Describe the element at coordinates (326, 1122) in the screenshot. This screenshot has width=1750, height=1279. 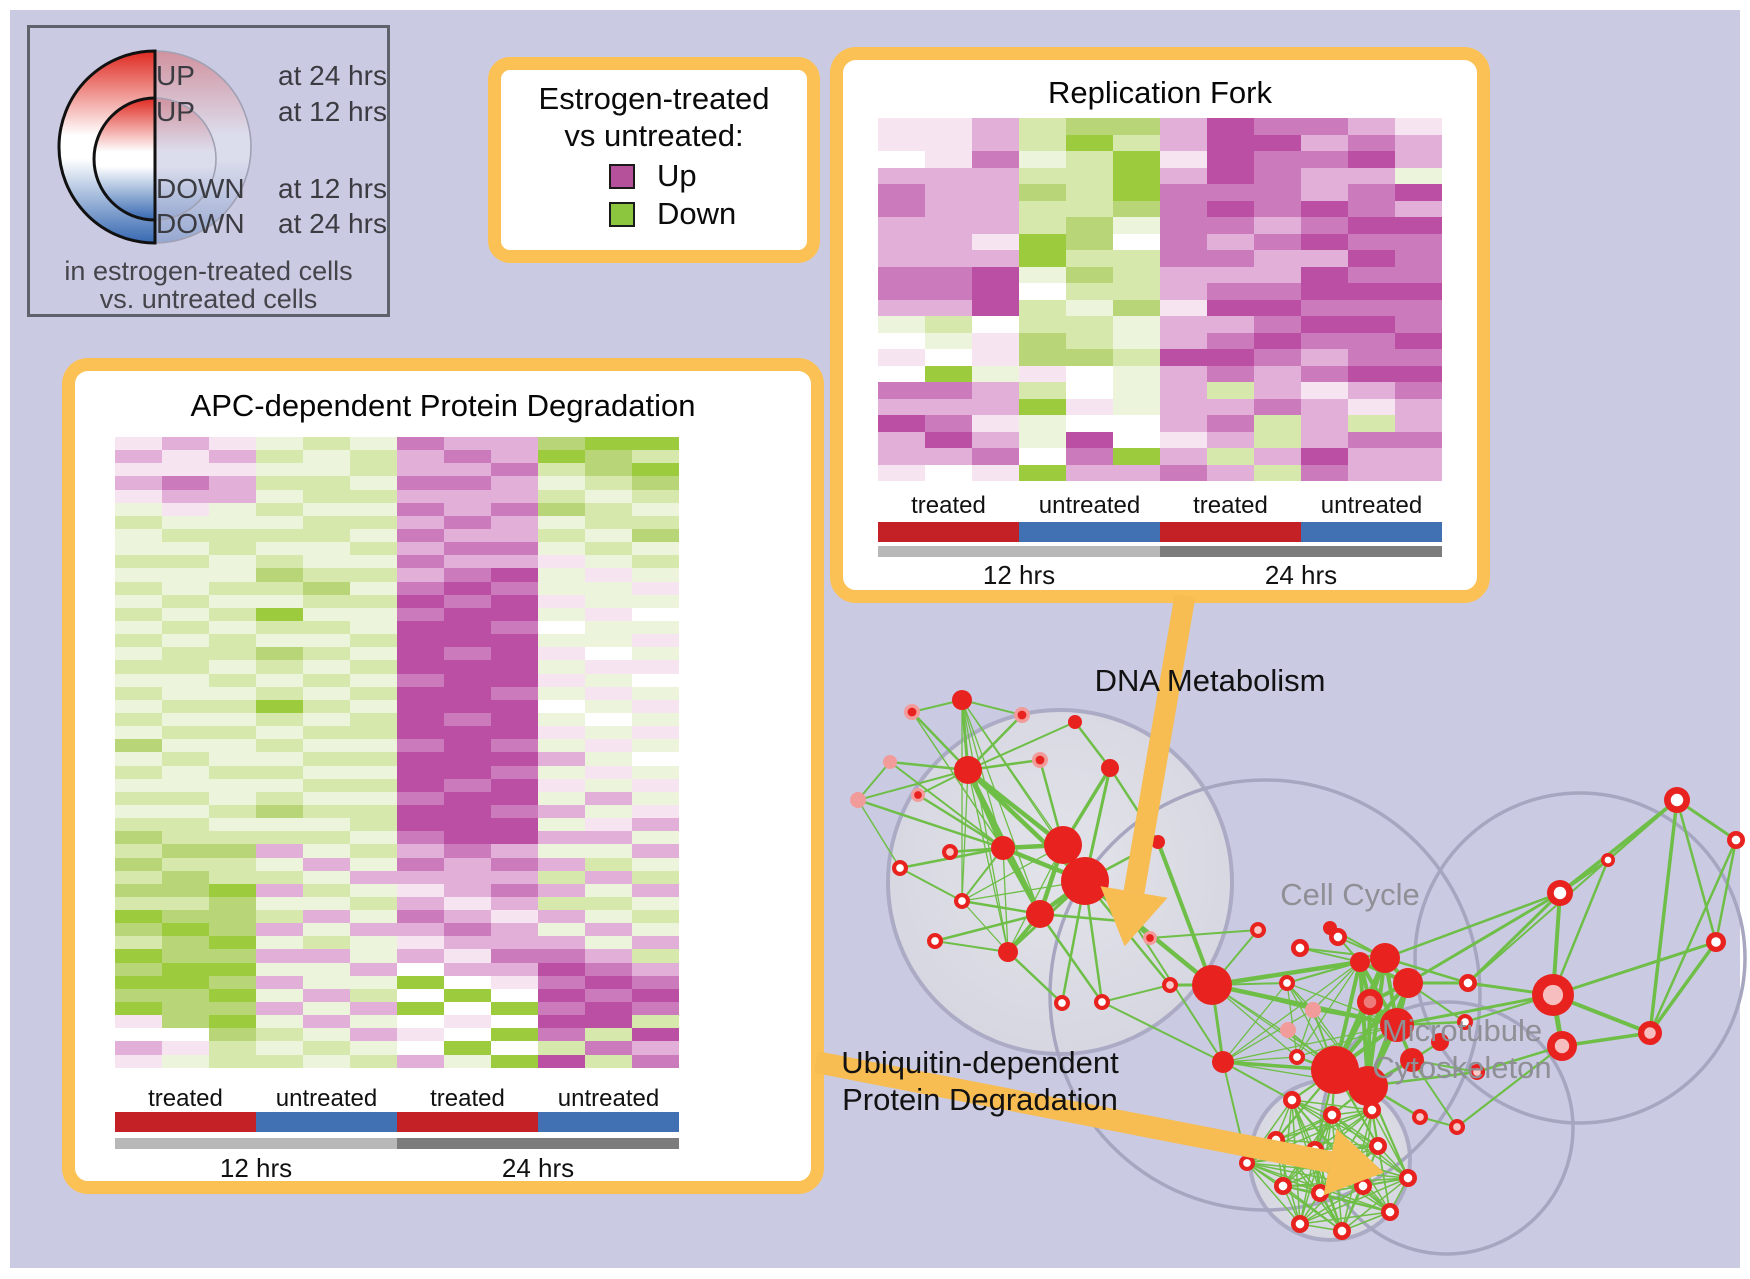
I see `untreated-bar-segment` at that location.